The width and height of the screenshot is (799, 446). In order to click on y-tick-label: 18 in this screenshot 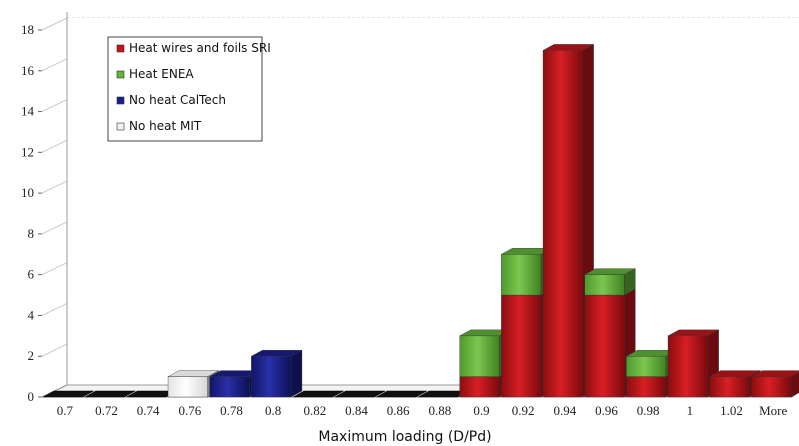, I will do `click(27, 29)`.